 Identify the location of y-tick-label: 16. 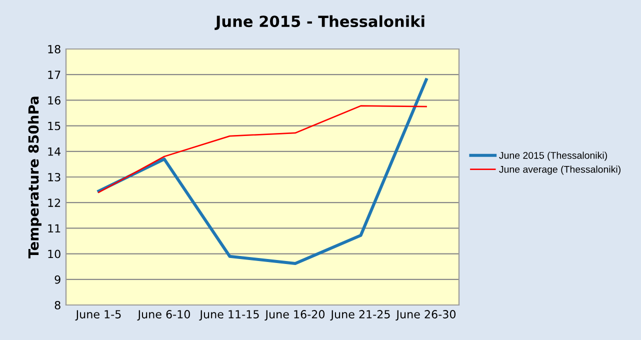
(54, 100).